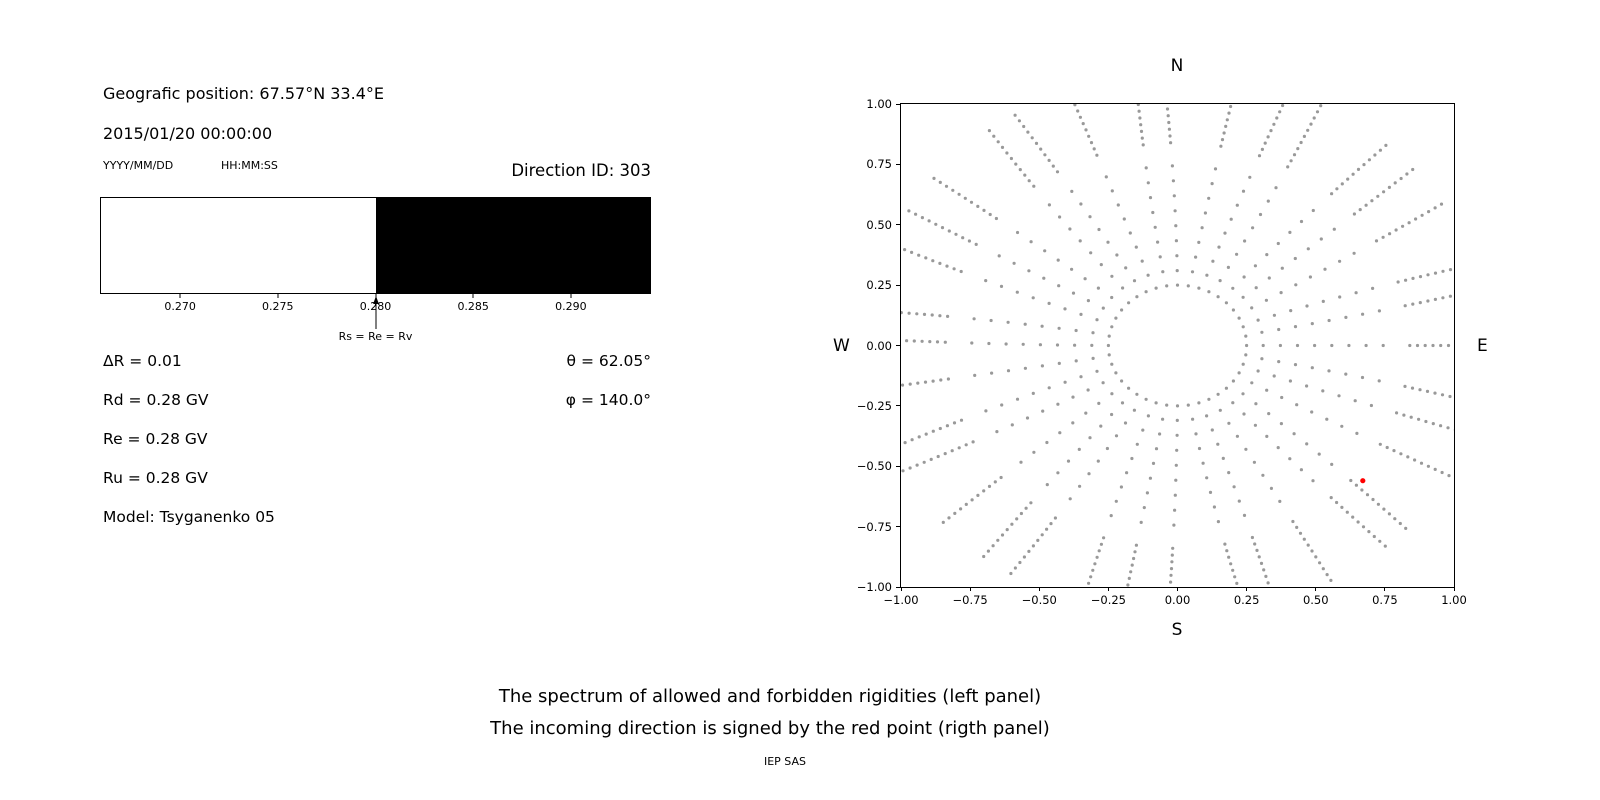  What do you see at coordinates (188, 133) in the screenshot?
I see `datetime-text: 2015/01/20 00:00:00` at bounding box center [188, 133].